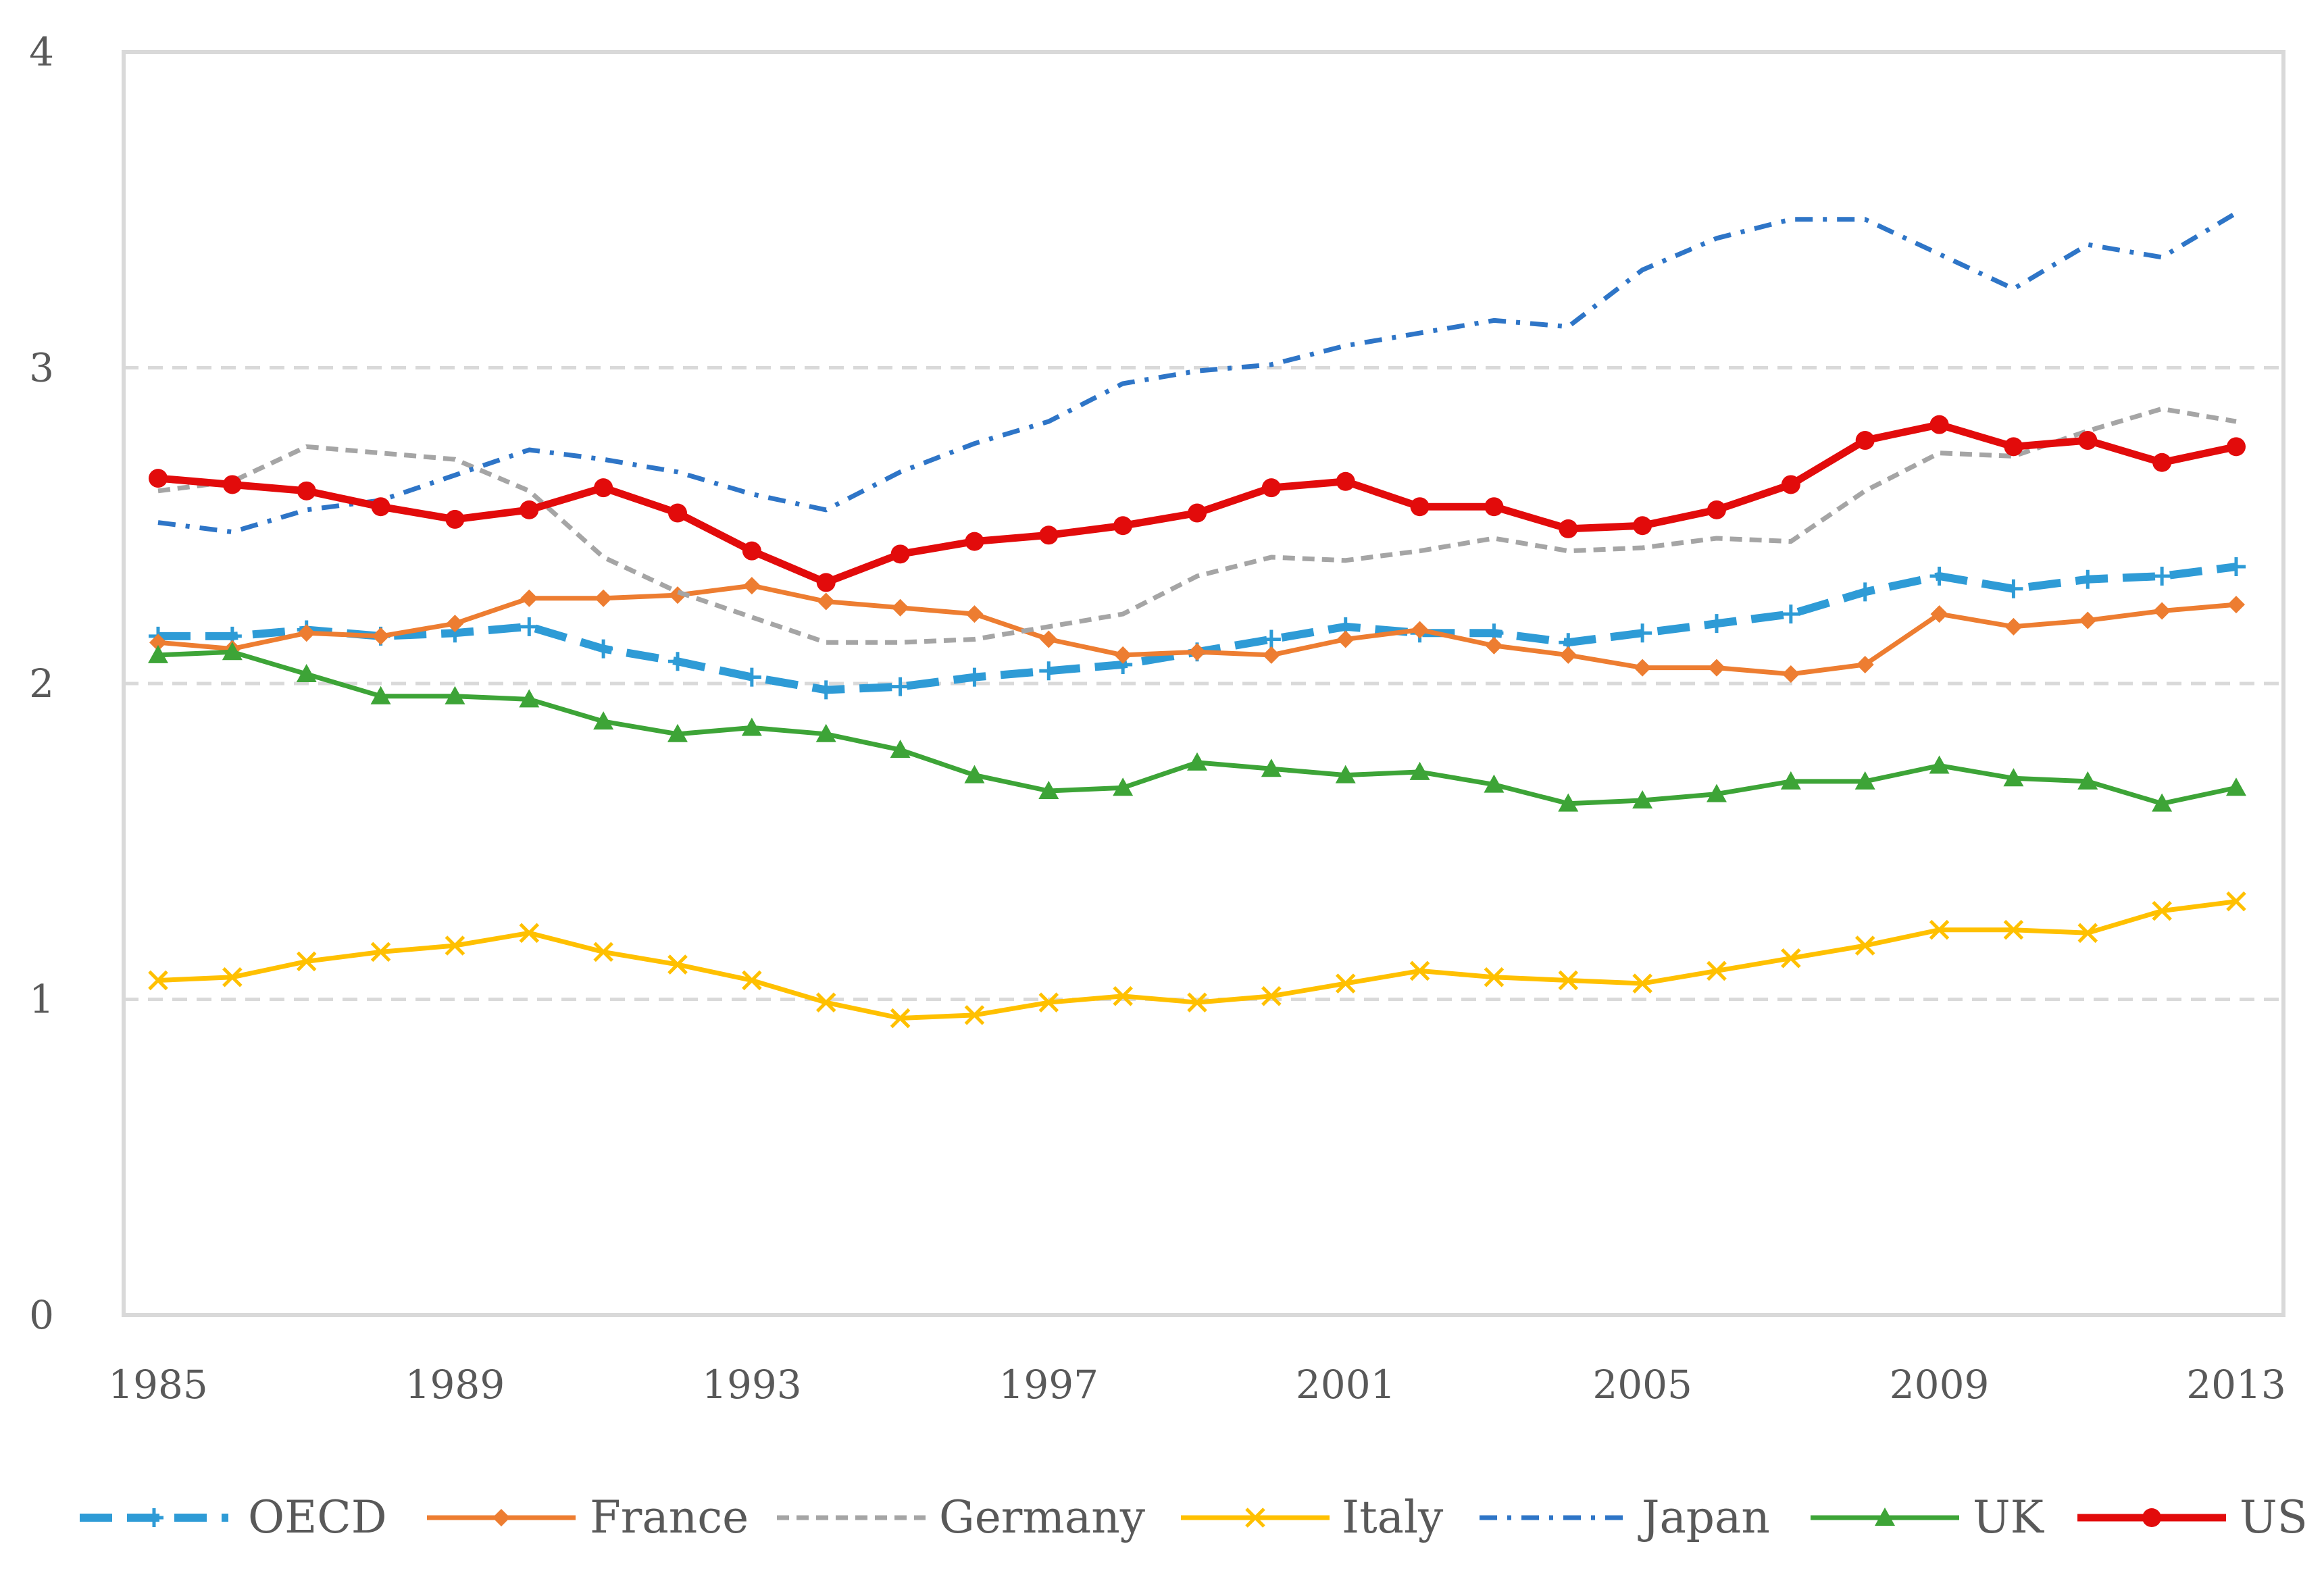 The width and height of the screenshot is (2324, 1569). I want to click on series-france, so click(1197, 630).